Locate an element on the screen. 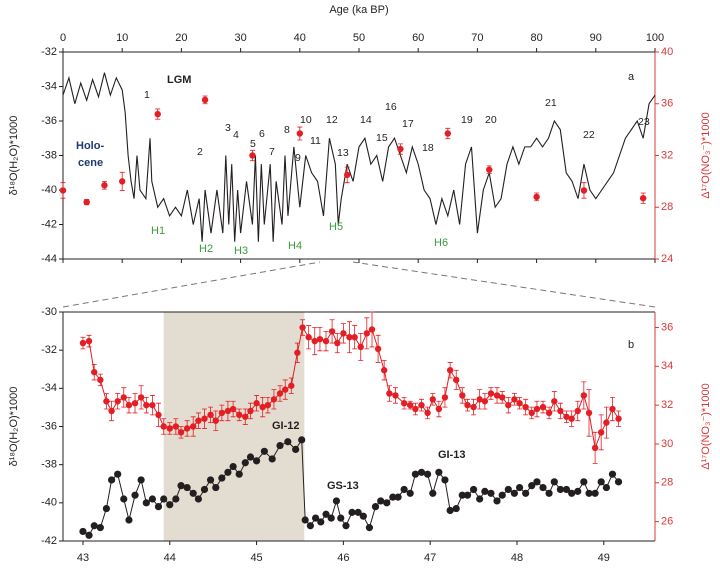 The image size is (720, 574). y-tick-label: -34 is located at coordinates (49, 86).